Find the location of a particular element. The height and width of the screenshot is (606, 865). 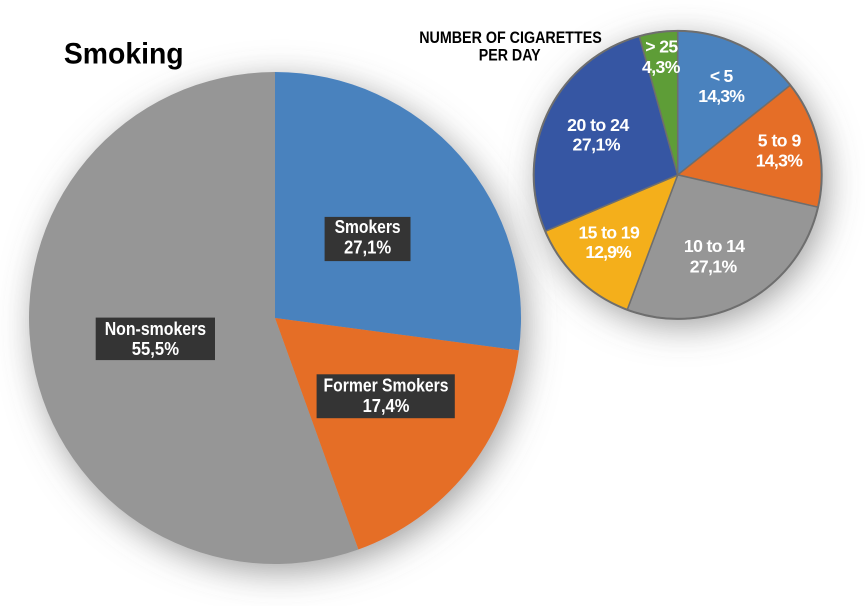

svg-text: 15 to 19 is located at coordinates (609, 232).